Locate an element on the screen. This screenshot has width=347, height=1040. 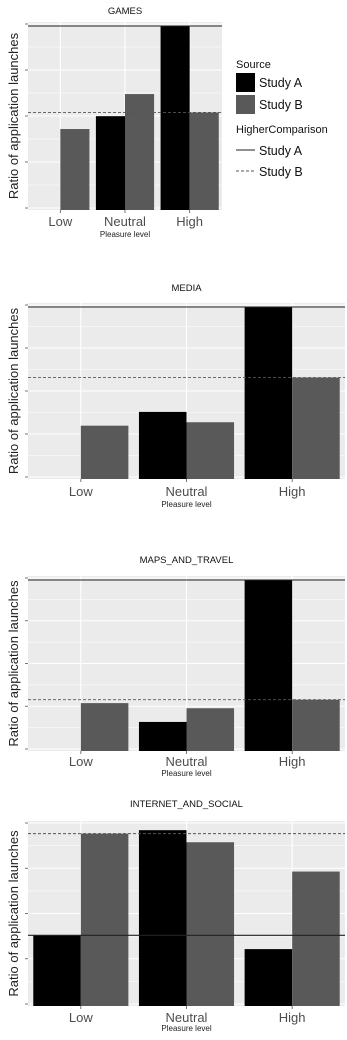
chart-title: MEDIA is located at coordinates (186, 288).